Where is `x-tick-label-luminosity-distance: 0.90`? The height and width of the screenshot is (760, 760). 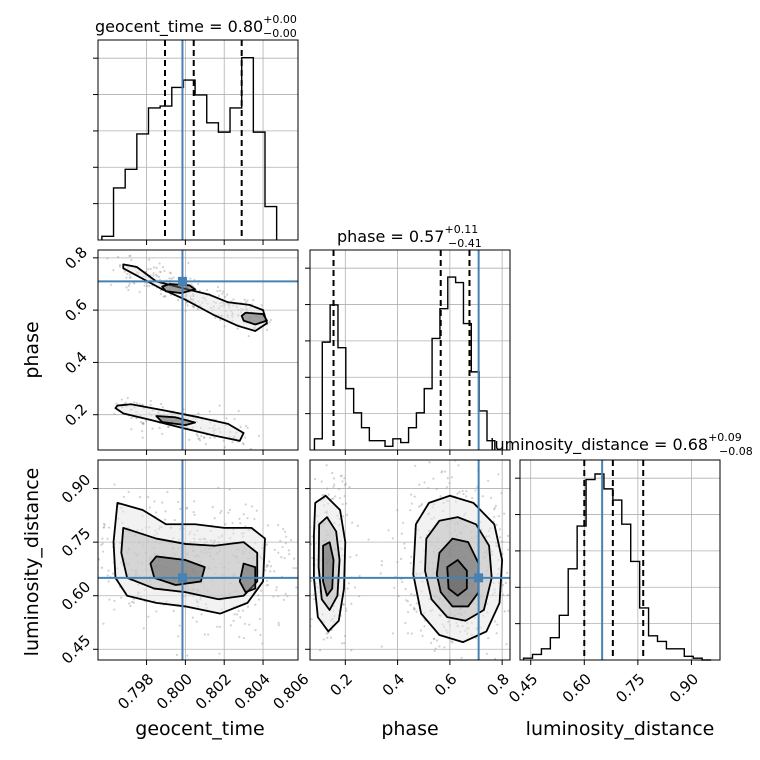
x-tick-label-luminosity-distance: 0.90 is located at coordinates (684, 688).